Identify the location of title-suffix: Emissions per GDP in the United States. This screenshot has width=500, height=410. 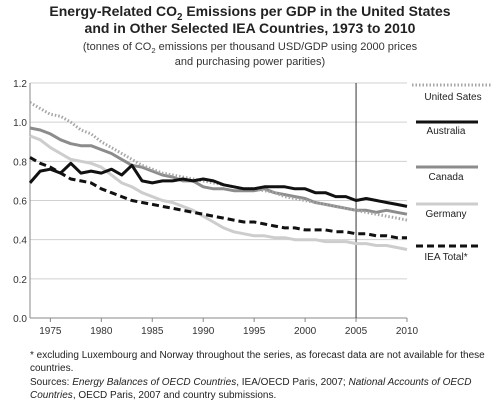
(316, 11).